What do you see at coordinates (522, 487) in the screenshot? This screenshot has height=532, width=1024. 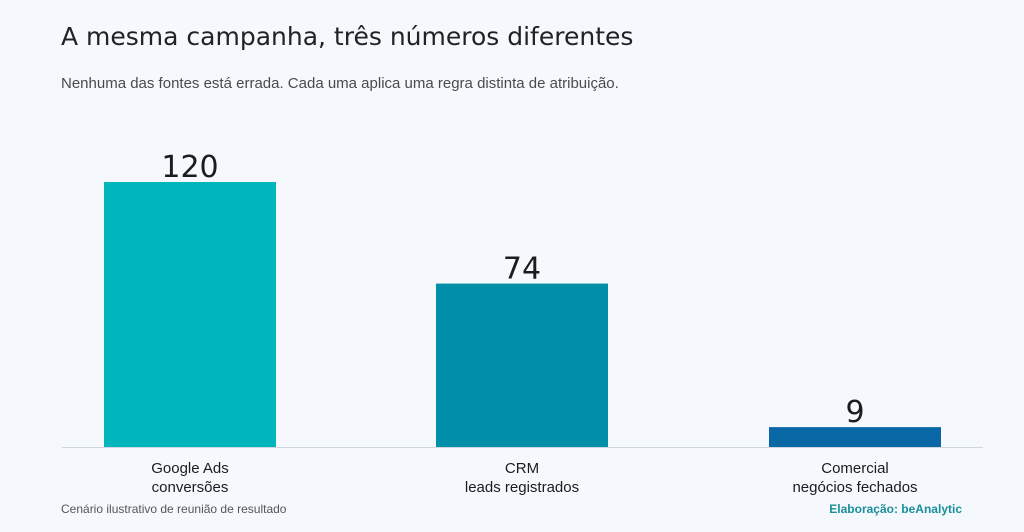 I see `category-label-2-line-2: leads registrados` at bounding box center [522, 487].